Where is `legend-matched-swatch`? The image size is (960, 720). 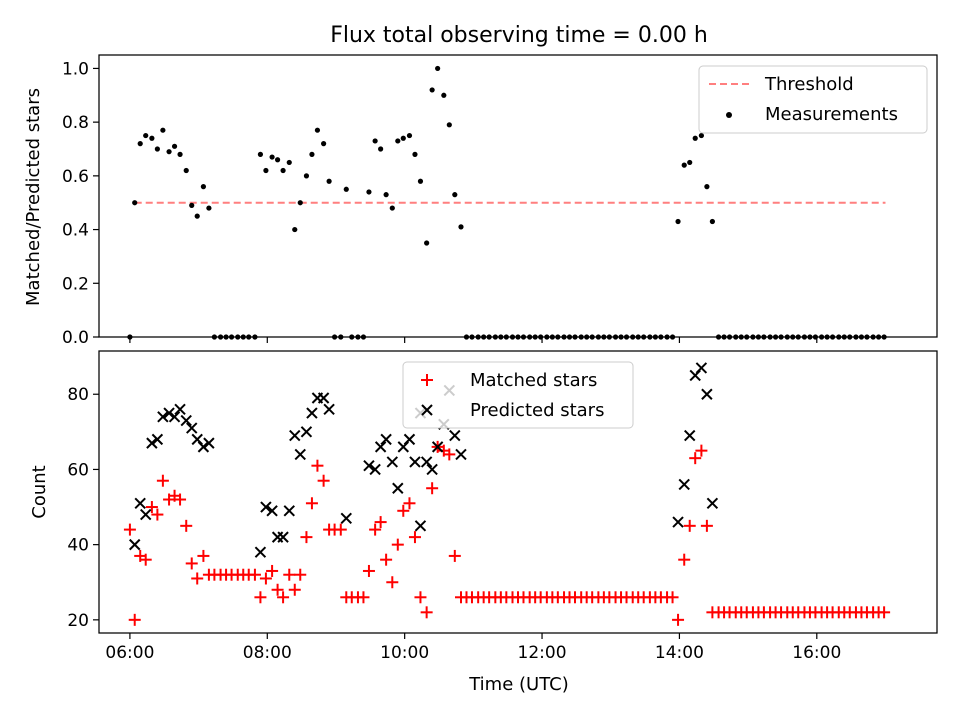
legend-matched-swatch is located at coordinates (427, 380).